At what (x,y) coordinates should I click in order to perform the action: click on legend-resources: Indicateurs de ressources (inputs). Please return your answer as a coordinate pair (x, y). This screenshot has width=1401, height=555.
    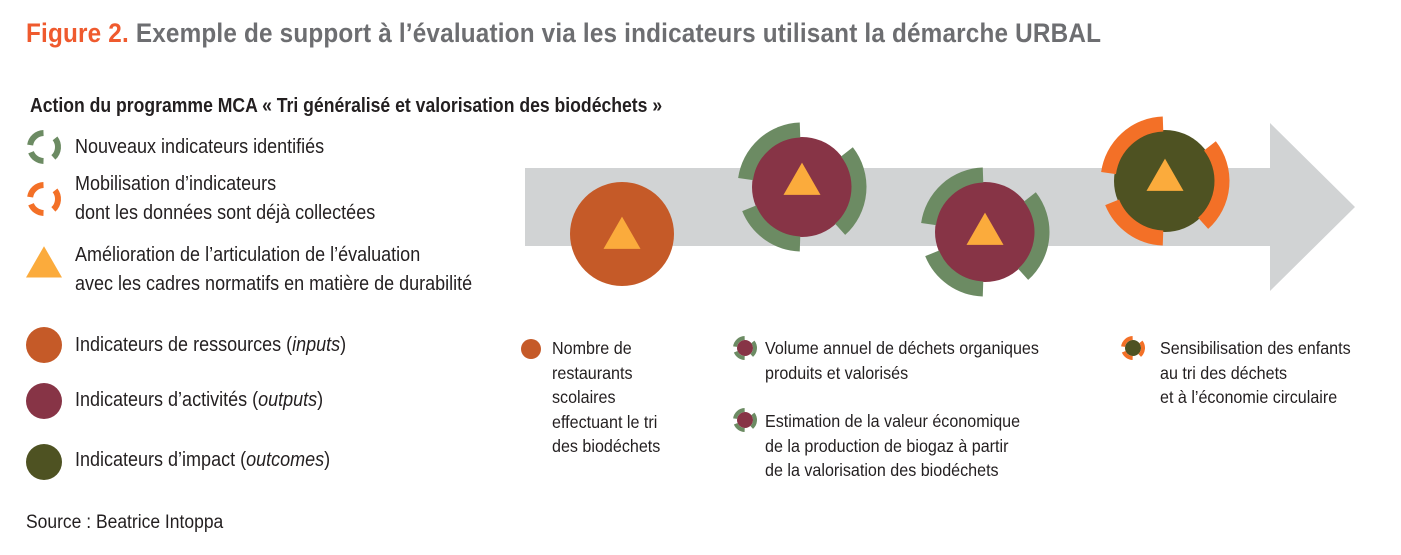
    Looking at the image, I should click on (211, 345).